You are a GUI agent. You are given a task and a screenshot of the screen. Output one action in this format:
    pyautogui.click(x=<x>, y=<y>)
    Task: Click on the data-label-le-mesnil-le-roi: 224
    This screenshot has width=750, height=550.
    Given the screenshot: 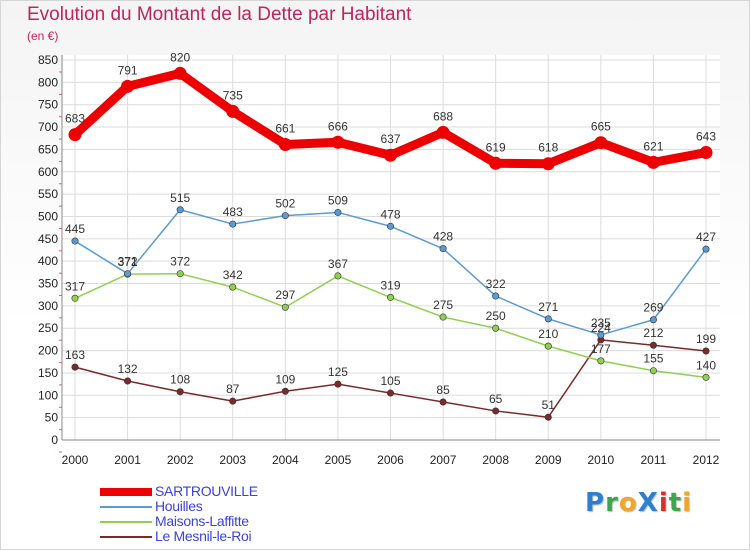 What is the action you would take?
    pyautogui.click(x=601, y=328)
    